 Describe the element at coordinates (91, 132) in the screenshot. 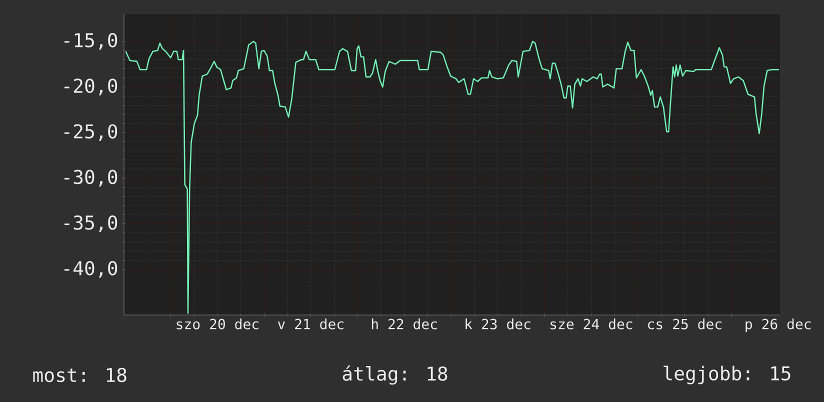

I see `y-tick-label: -25,0` at that location.